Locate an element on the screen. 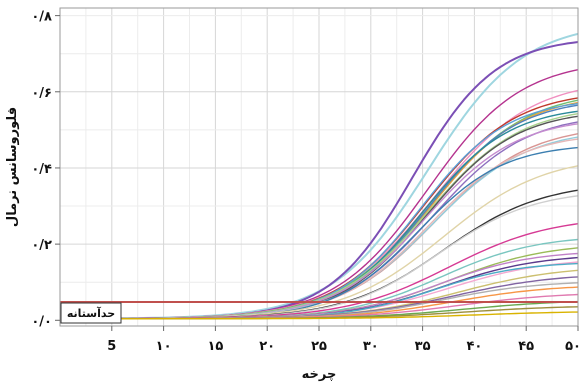  x-tick-label: ۴۵ is located at coordinates (526, 346).